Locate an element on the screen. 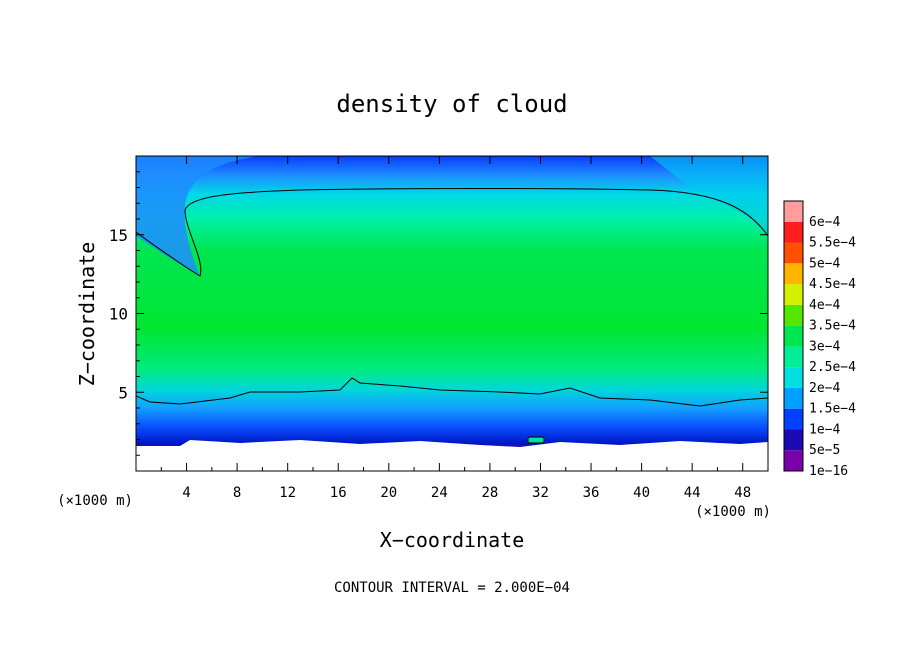 Image resolution: width=904 pixels, height=654 pixels. colorbar-label: 1e−16 is located at coordinates (828, 471).